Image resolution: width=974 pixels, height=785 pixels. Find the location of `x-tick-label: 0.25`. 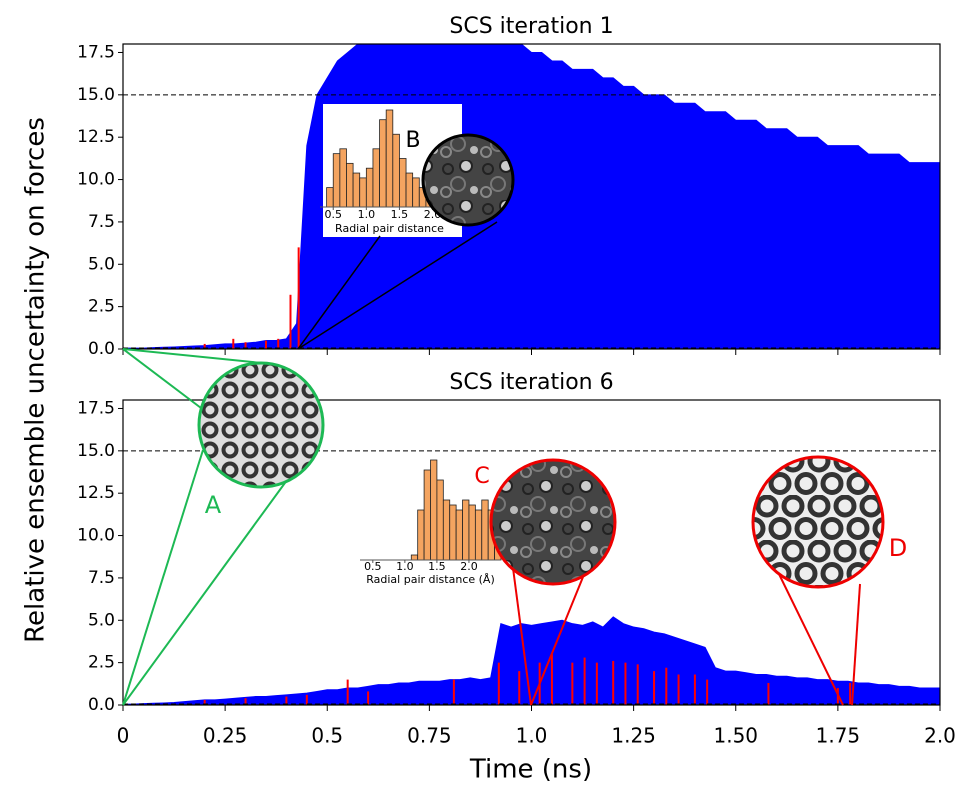

x-tick-label: 0.25 is located at coordinates (225, 736).